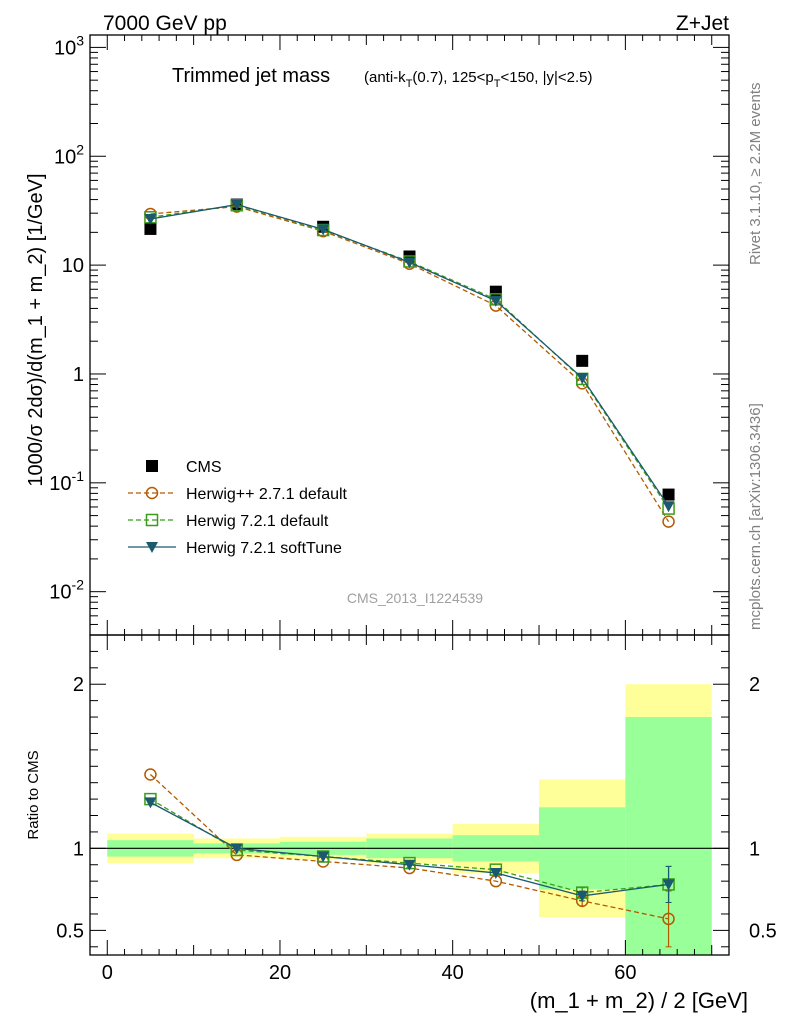 The height and width of the screenshot is (1024, 786). Describe the element at coordinates (763, 931) in the screenshot. I see `ratio-tick-label-right-0: 0.5` at that location.